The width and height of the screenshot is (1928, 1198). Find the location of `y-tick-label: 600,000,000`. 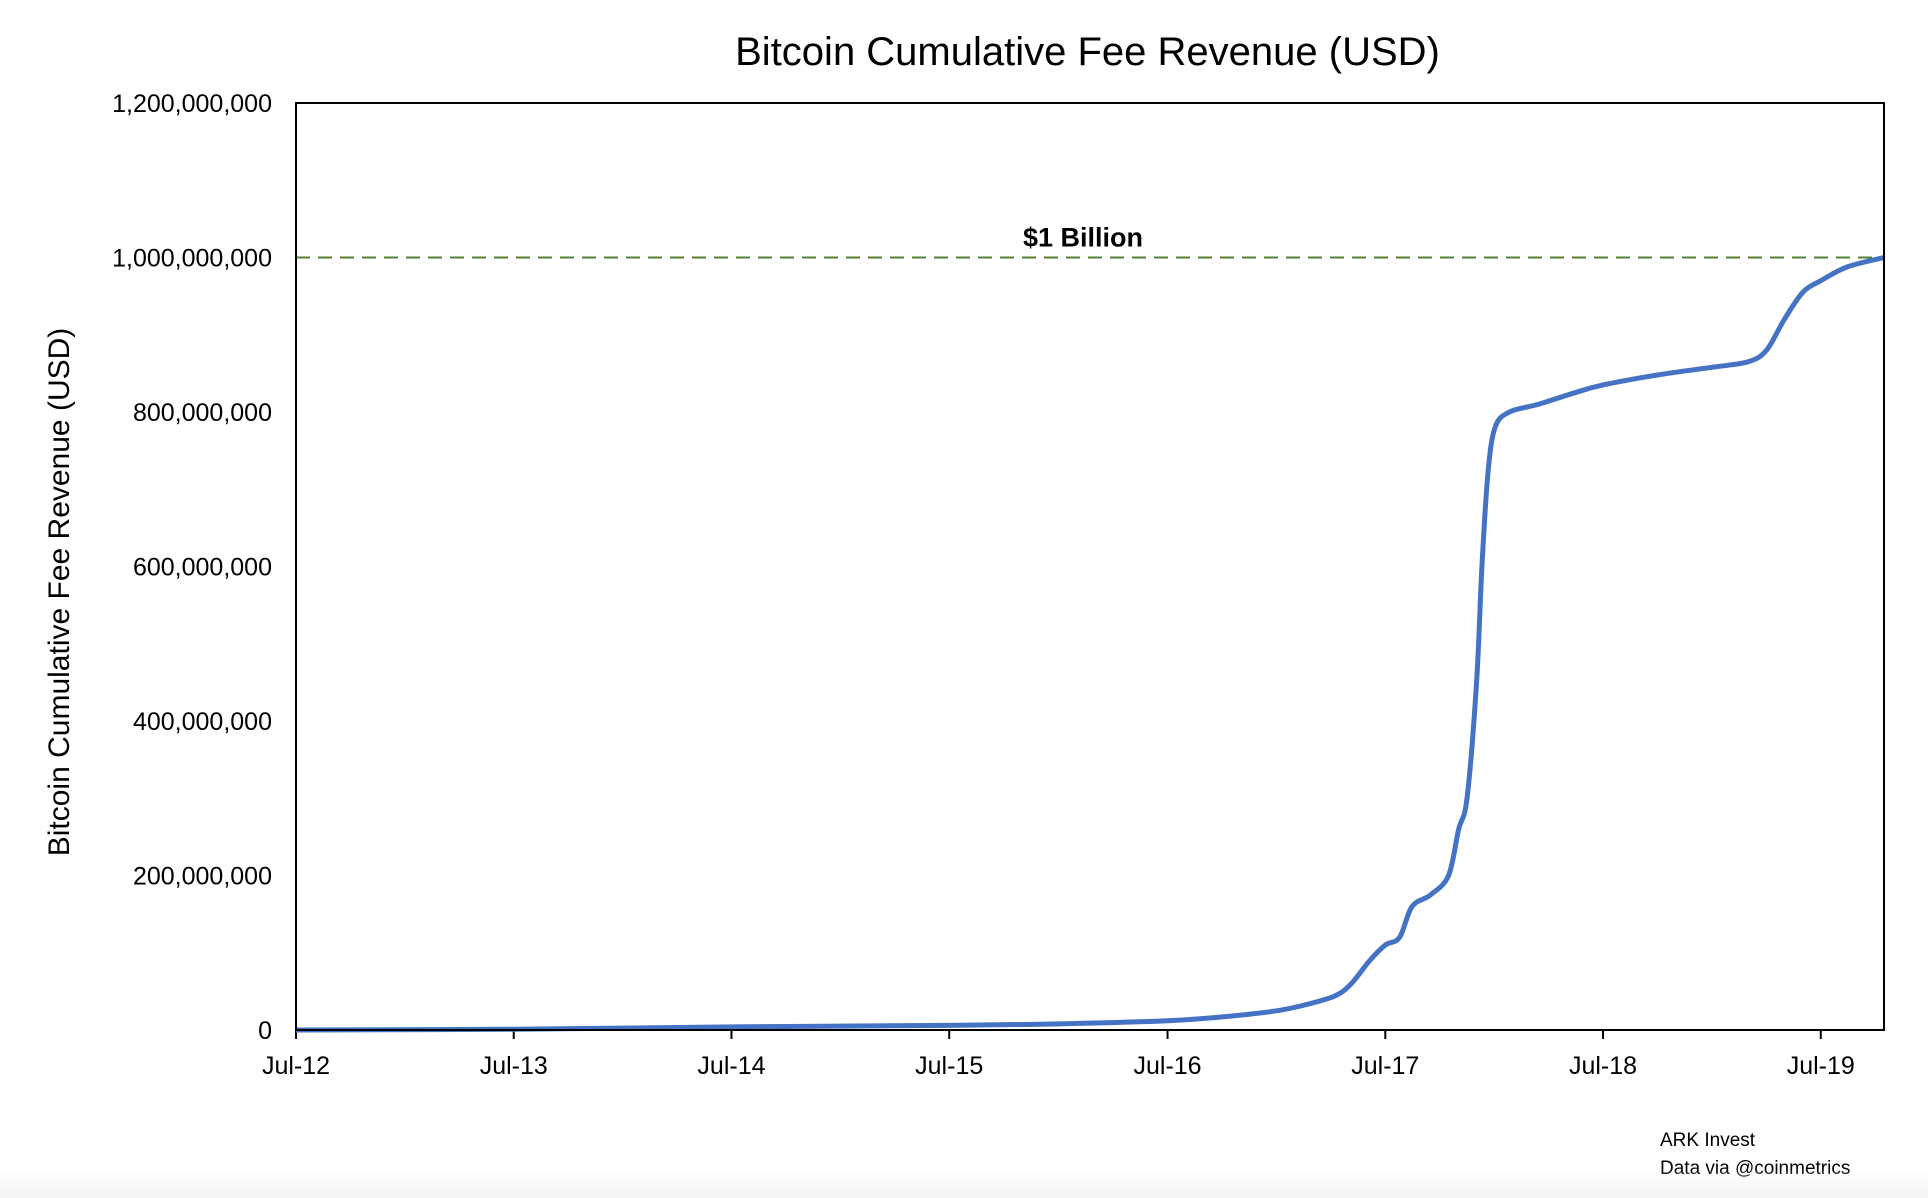

y-tick-label: 600,000,000 is located at coordinates (202, 568).